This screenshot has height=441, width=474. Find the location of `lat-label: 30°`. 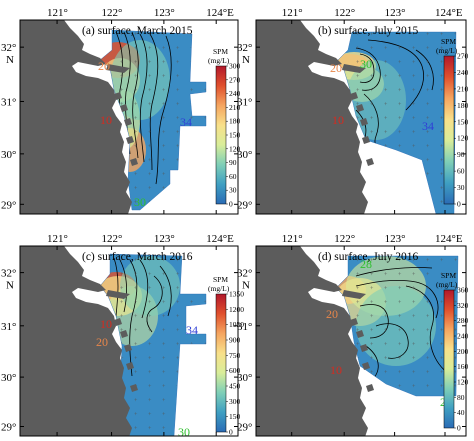

lat-label: 30° is located at coordinates (244, 378).